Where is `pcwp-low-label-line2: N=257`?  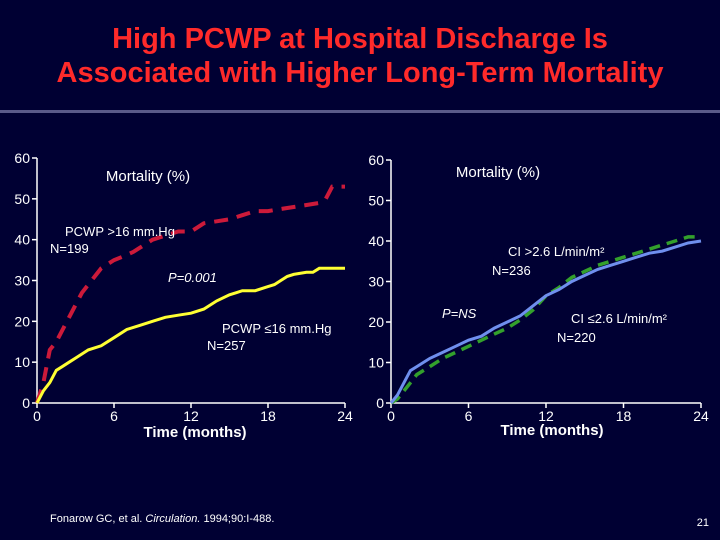
pcwp-low-label-line2: N=257 is located at coordinates (226, 345).